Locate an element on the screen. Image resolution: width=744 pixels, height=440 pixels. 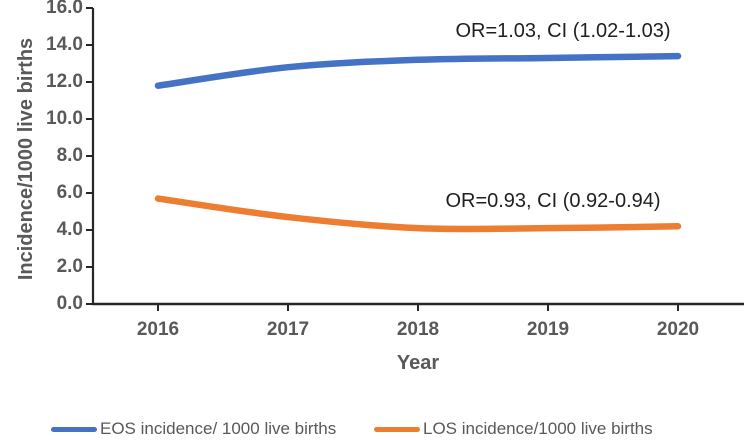
y-tick-label: 4.0 is located at coordinates (69, 229).